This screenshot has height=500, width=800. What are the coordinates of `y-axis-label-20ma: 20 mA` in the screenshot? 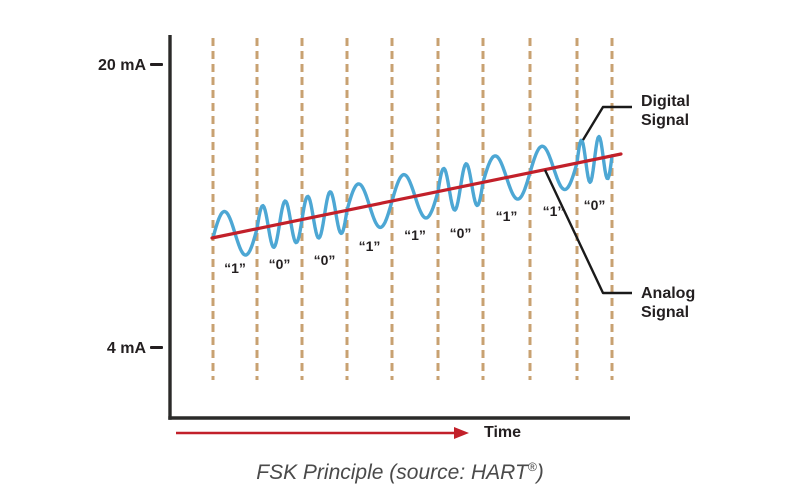 It's located at (121, 65).